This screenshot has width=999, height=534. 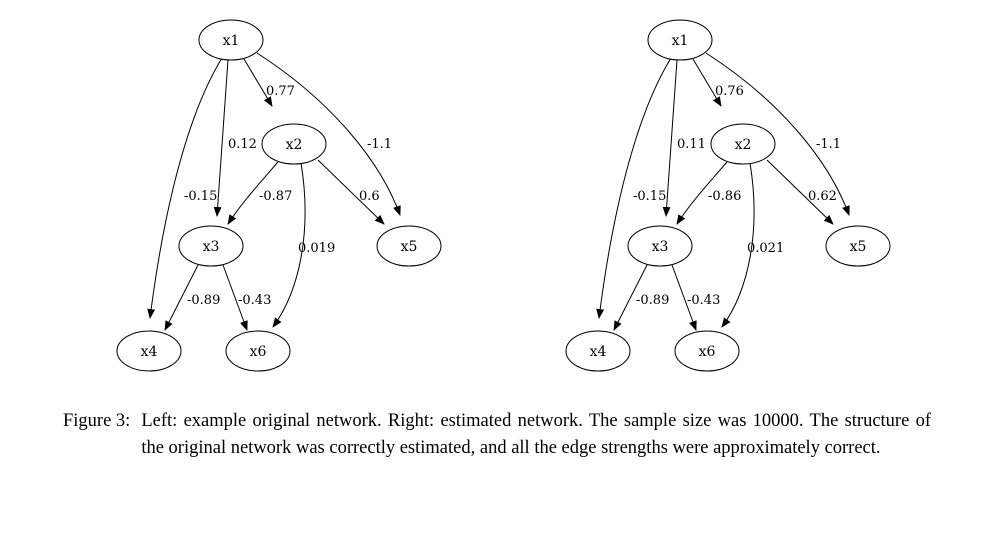 What do you see at coordinates (724, 196) in the screenshot?
I see `edge-label-x2-x3: -0.86` at bounding box center [724, 196].